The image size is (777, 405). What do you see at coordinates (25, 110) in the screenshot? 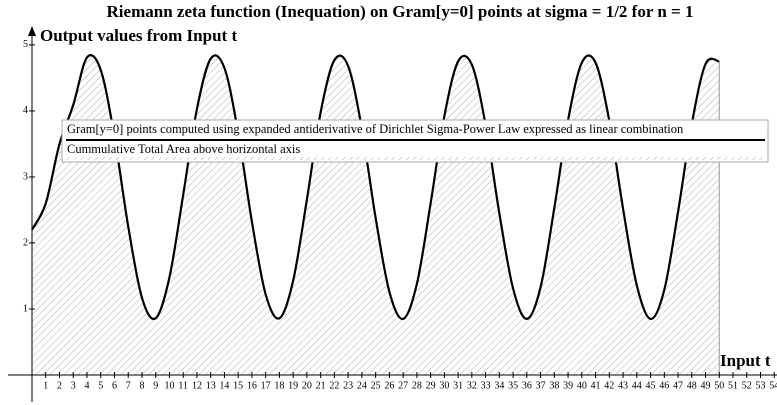
I see `y-tick-label: 4` at bounding box center [25, 110].